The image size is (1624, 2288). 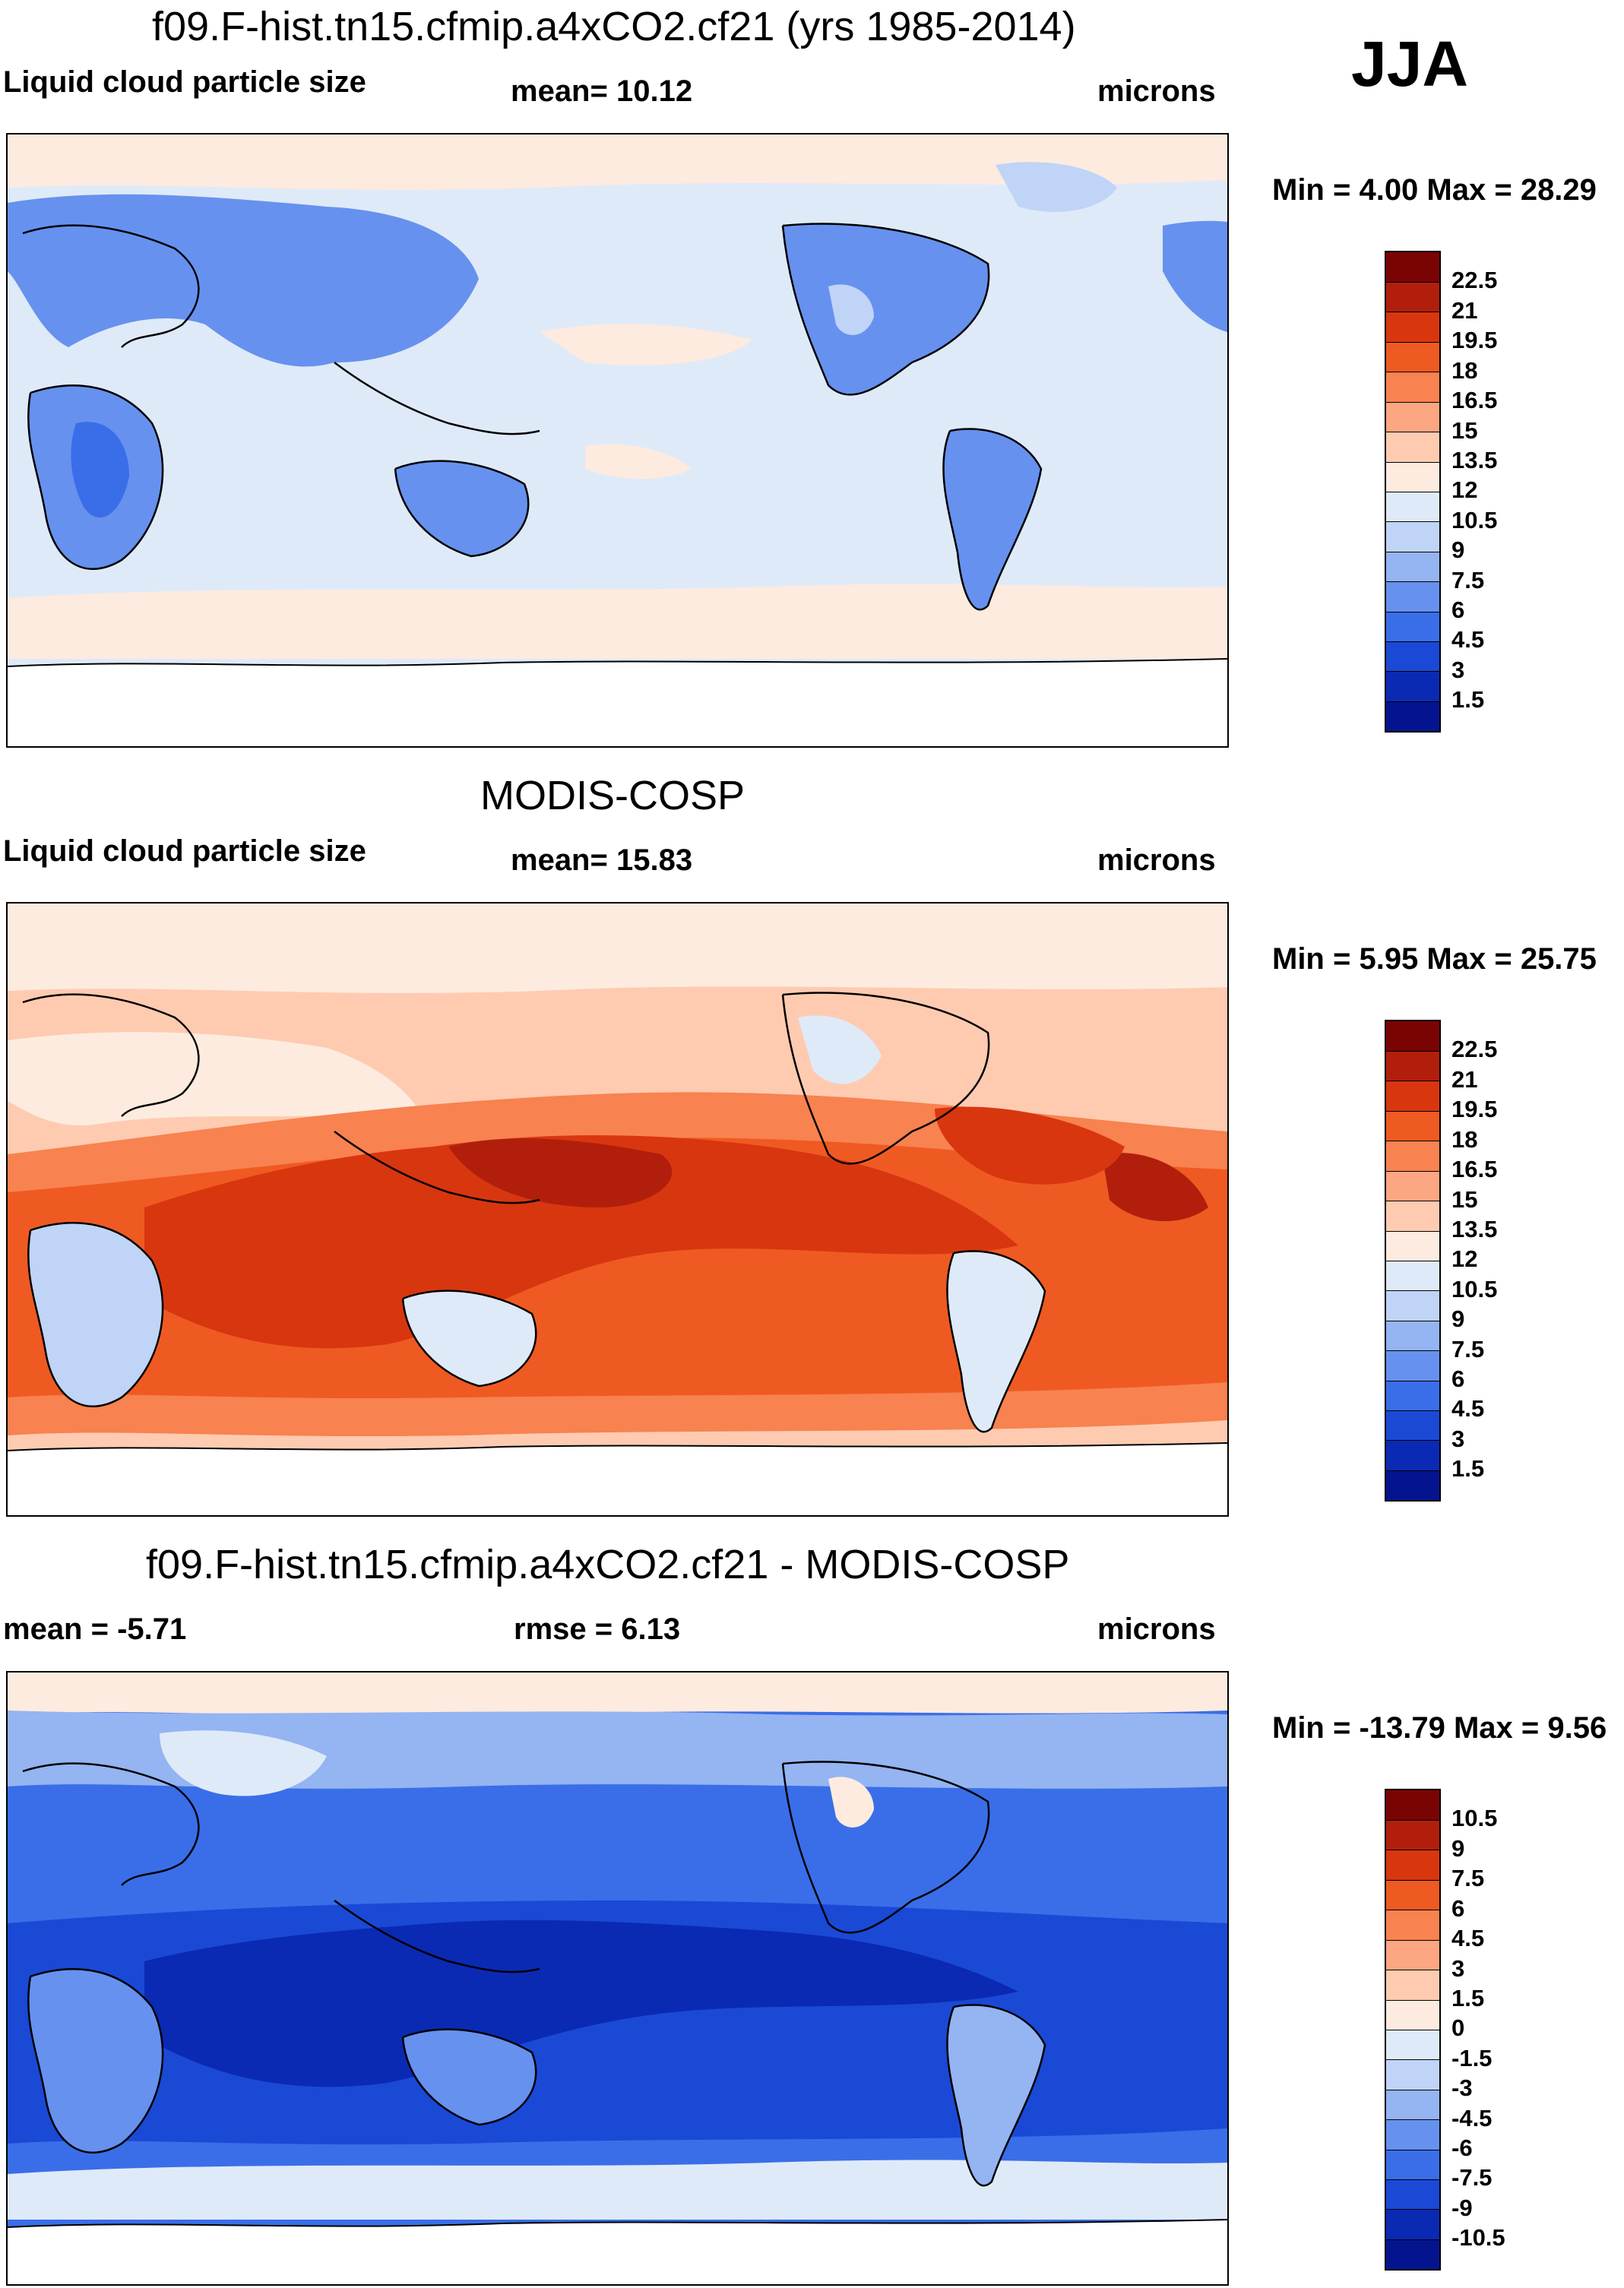 What do you see at coordinates (602, 91) in the screenshot?
I see `panel1-mean-label: mean= 10.12` at bounding box center [602, 91].